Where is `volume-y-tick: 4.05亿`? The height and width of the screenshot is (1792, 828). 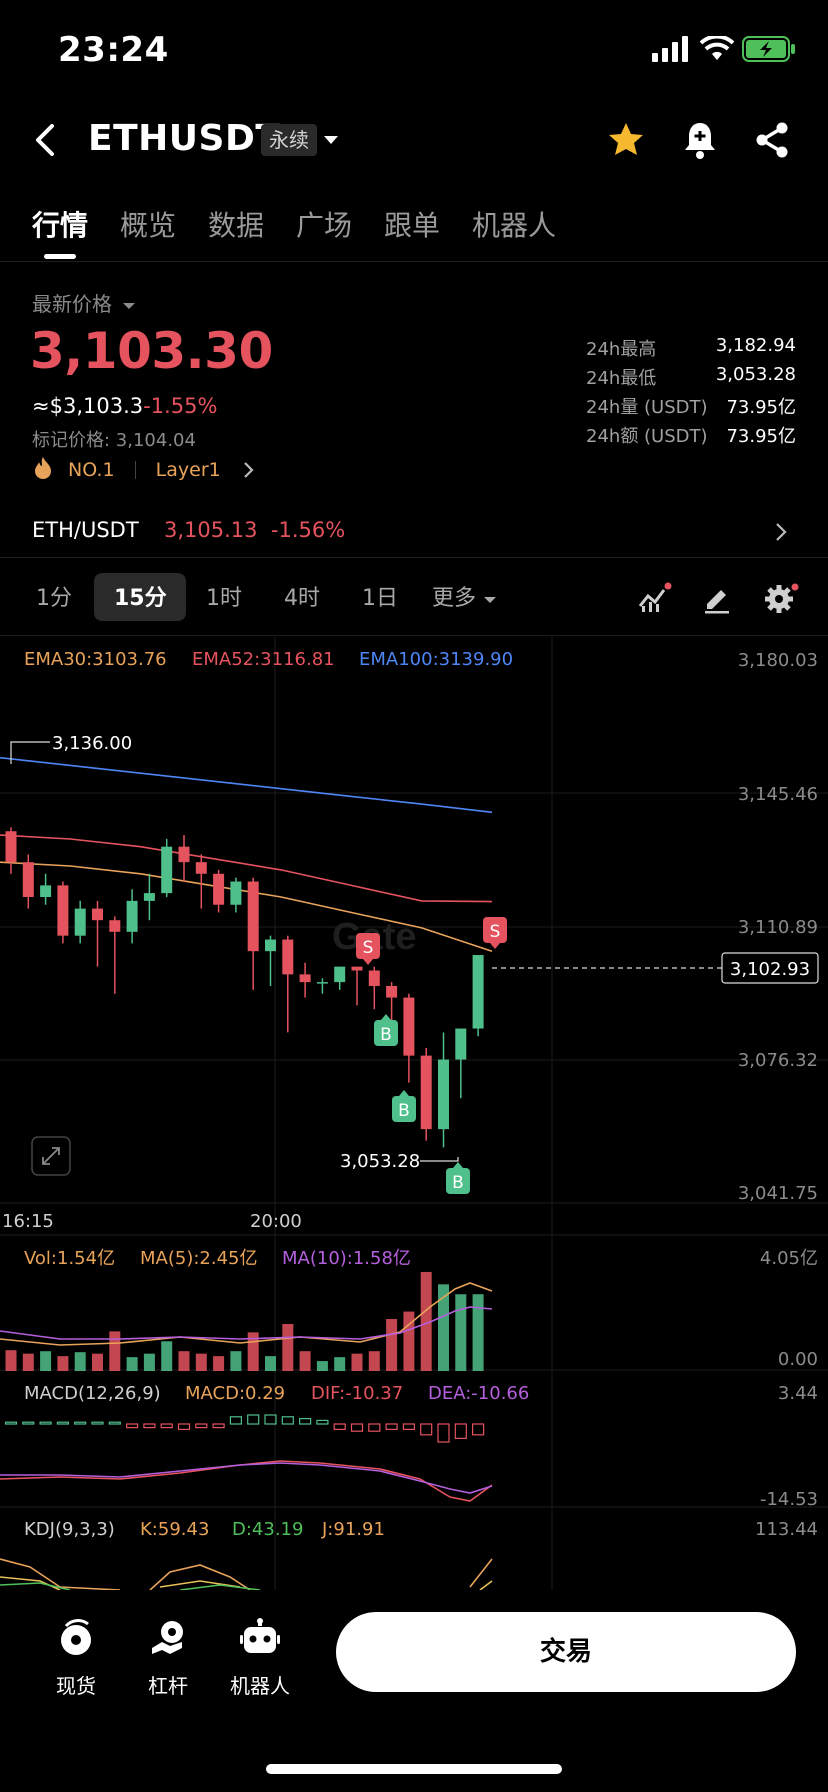 volume-y-tick: 4.05亿 is located at coordinates (789, 1258).